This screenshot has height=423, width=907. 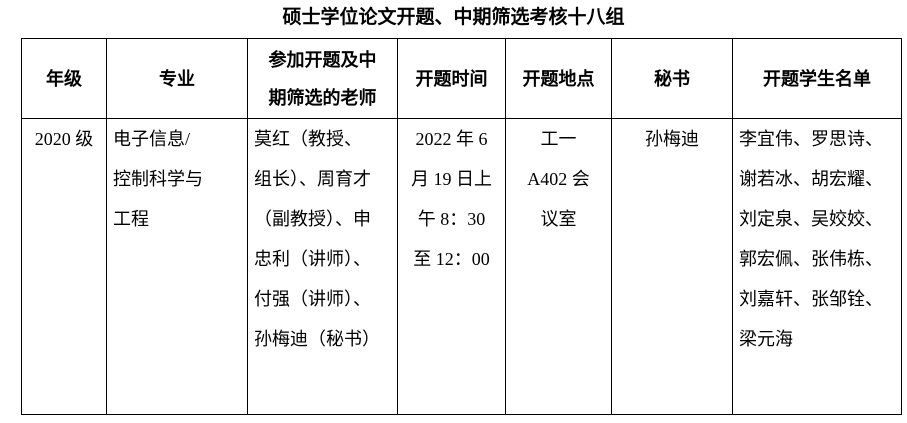 I want to click on text-line: 秘书, so click(x=672, y=78).